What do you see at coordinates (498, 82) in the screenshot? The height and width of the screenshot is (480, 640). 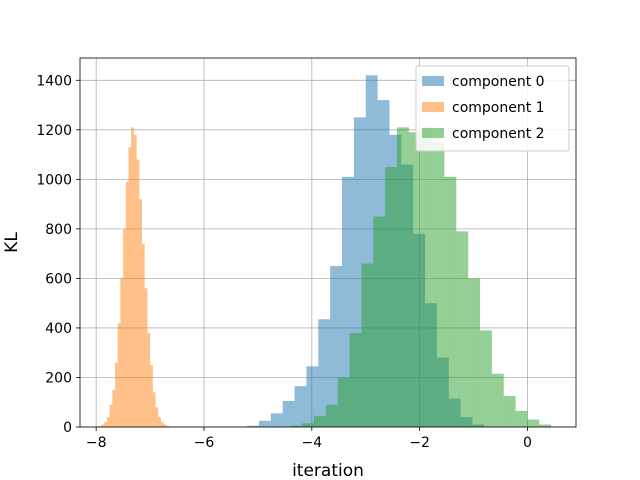 I see `legend-label: component 0` at bounding box center [498, 82].